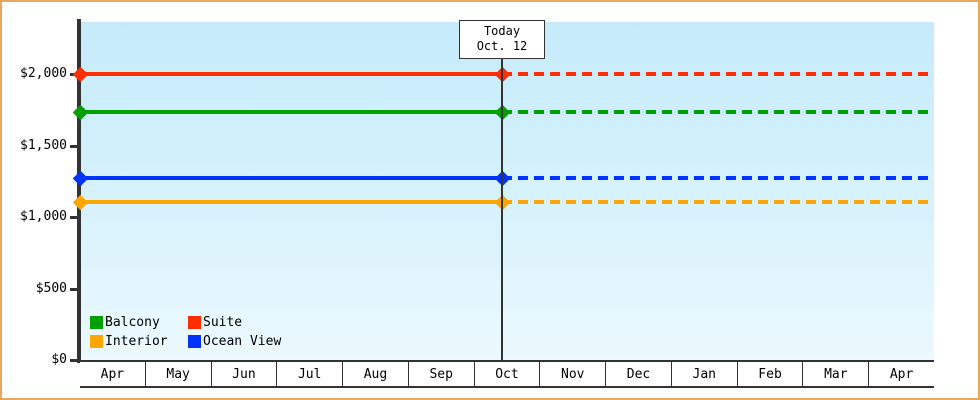 The height and width of the screenshot is (400, 980). What do you see at coordinates (718, 111) in the screenshot?
I see `series-forecast-balcony` at bounding box center [718, 111].